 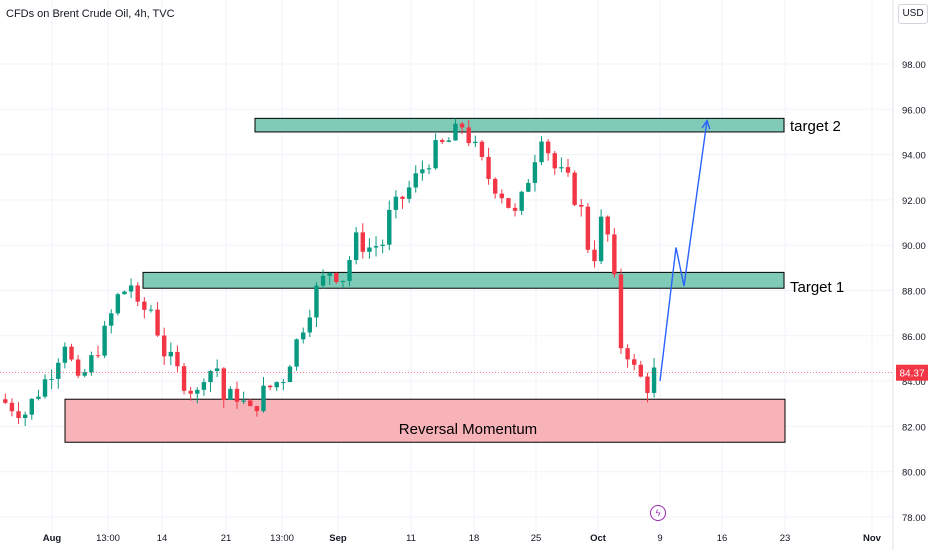 What do you see at coordinates (108, 538) in the screenshot?
I see `x-tick-label: 13:00` at bounding box center [108, 538].